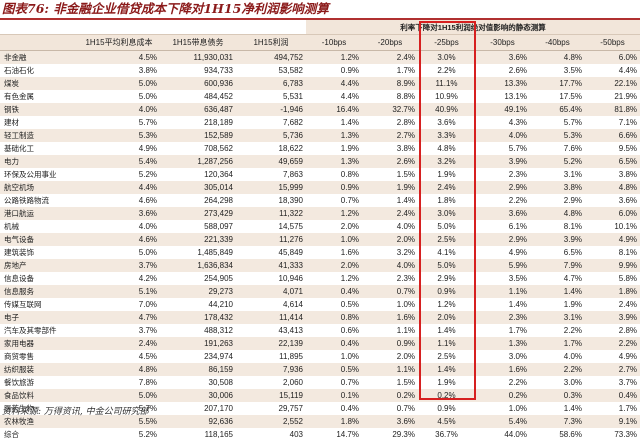 The height and width of the screenshot is (441, 640). I want to click on row-label: 基础化工, so click(39, 148).